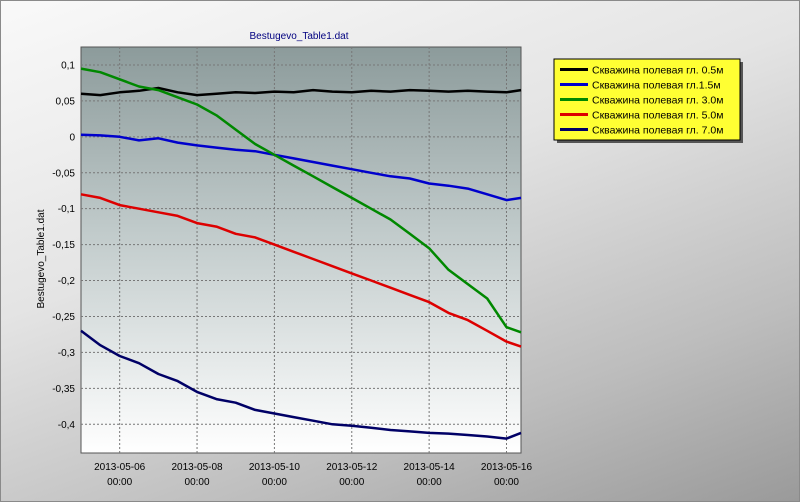 The image size is (800, 503). Describe the element at coordinates (507, 467) in the screenshot. I see `x-tick-date: 2013-05-16` at that location.